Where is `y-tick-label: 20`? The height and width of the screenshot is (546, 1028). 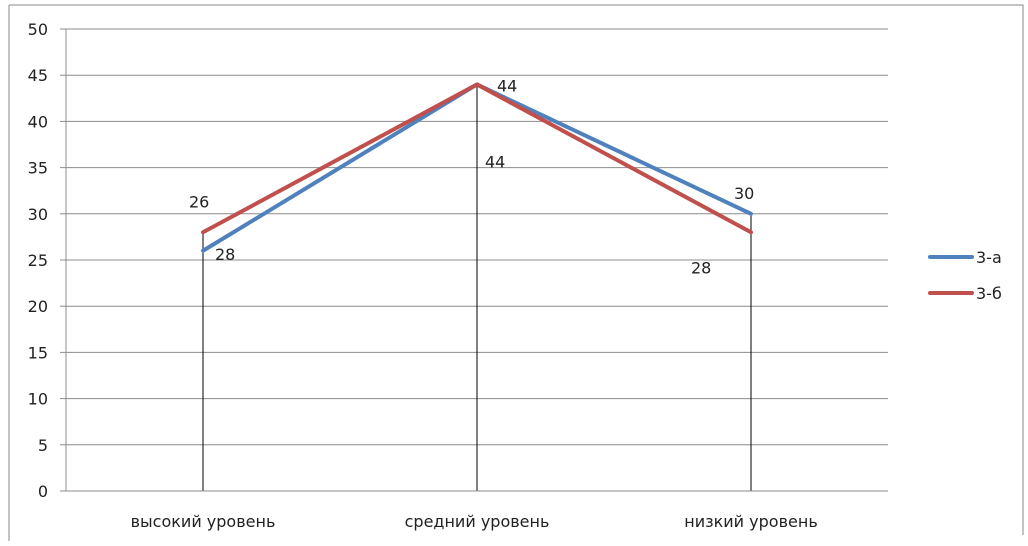
y-tick-label: 20 is located at coordinates (38, 306).